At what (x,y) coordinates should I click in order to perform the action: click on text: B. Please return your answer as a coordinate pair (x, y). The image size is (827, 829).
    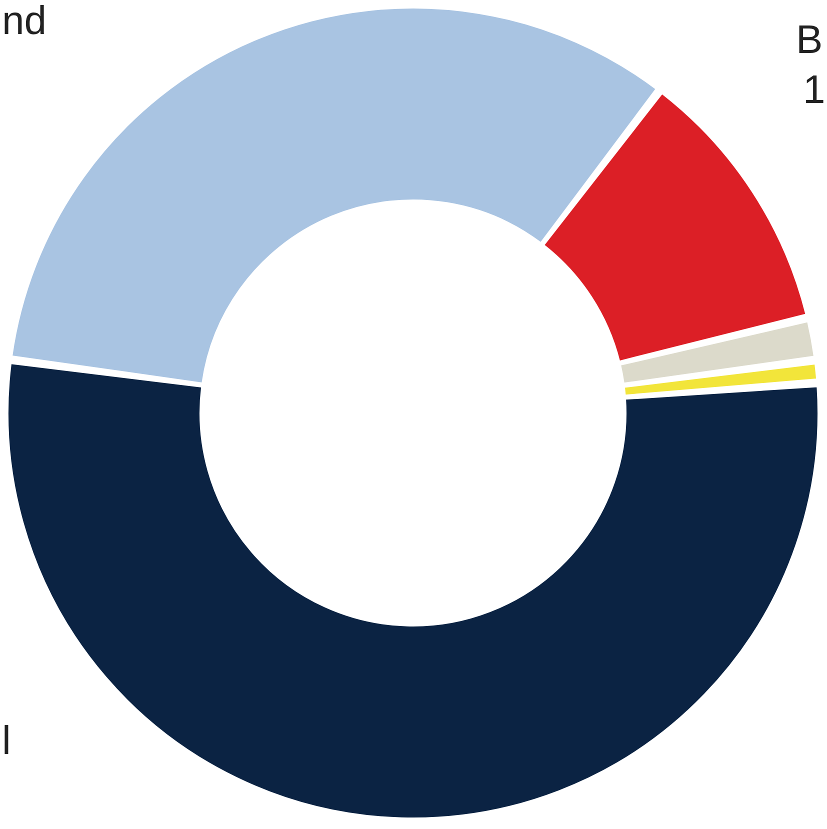
    Looking at the image, I should click on (809, 40).